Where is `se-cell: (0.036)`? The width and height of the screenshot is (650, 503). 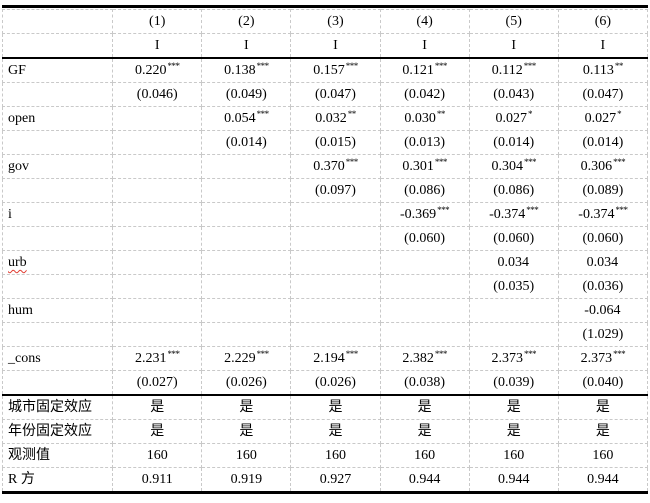
se-cell: (0.036) is located at coordinates (603, 286).